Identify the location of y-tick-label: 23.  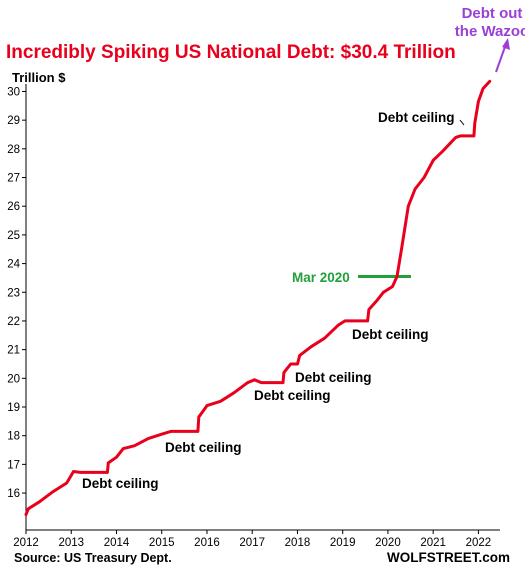
(13, 293).